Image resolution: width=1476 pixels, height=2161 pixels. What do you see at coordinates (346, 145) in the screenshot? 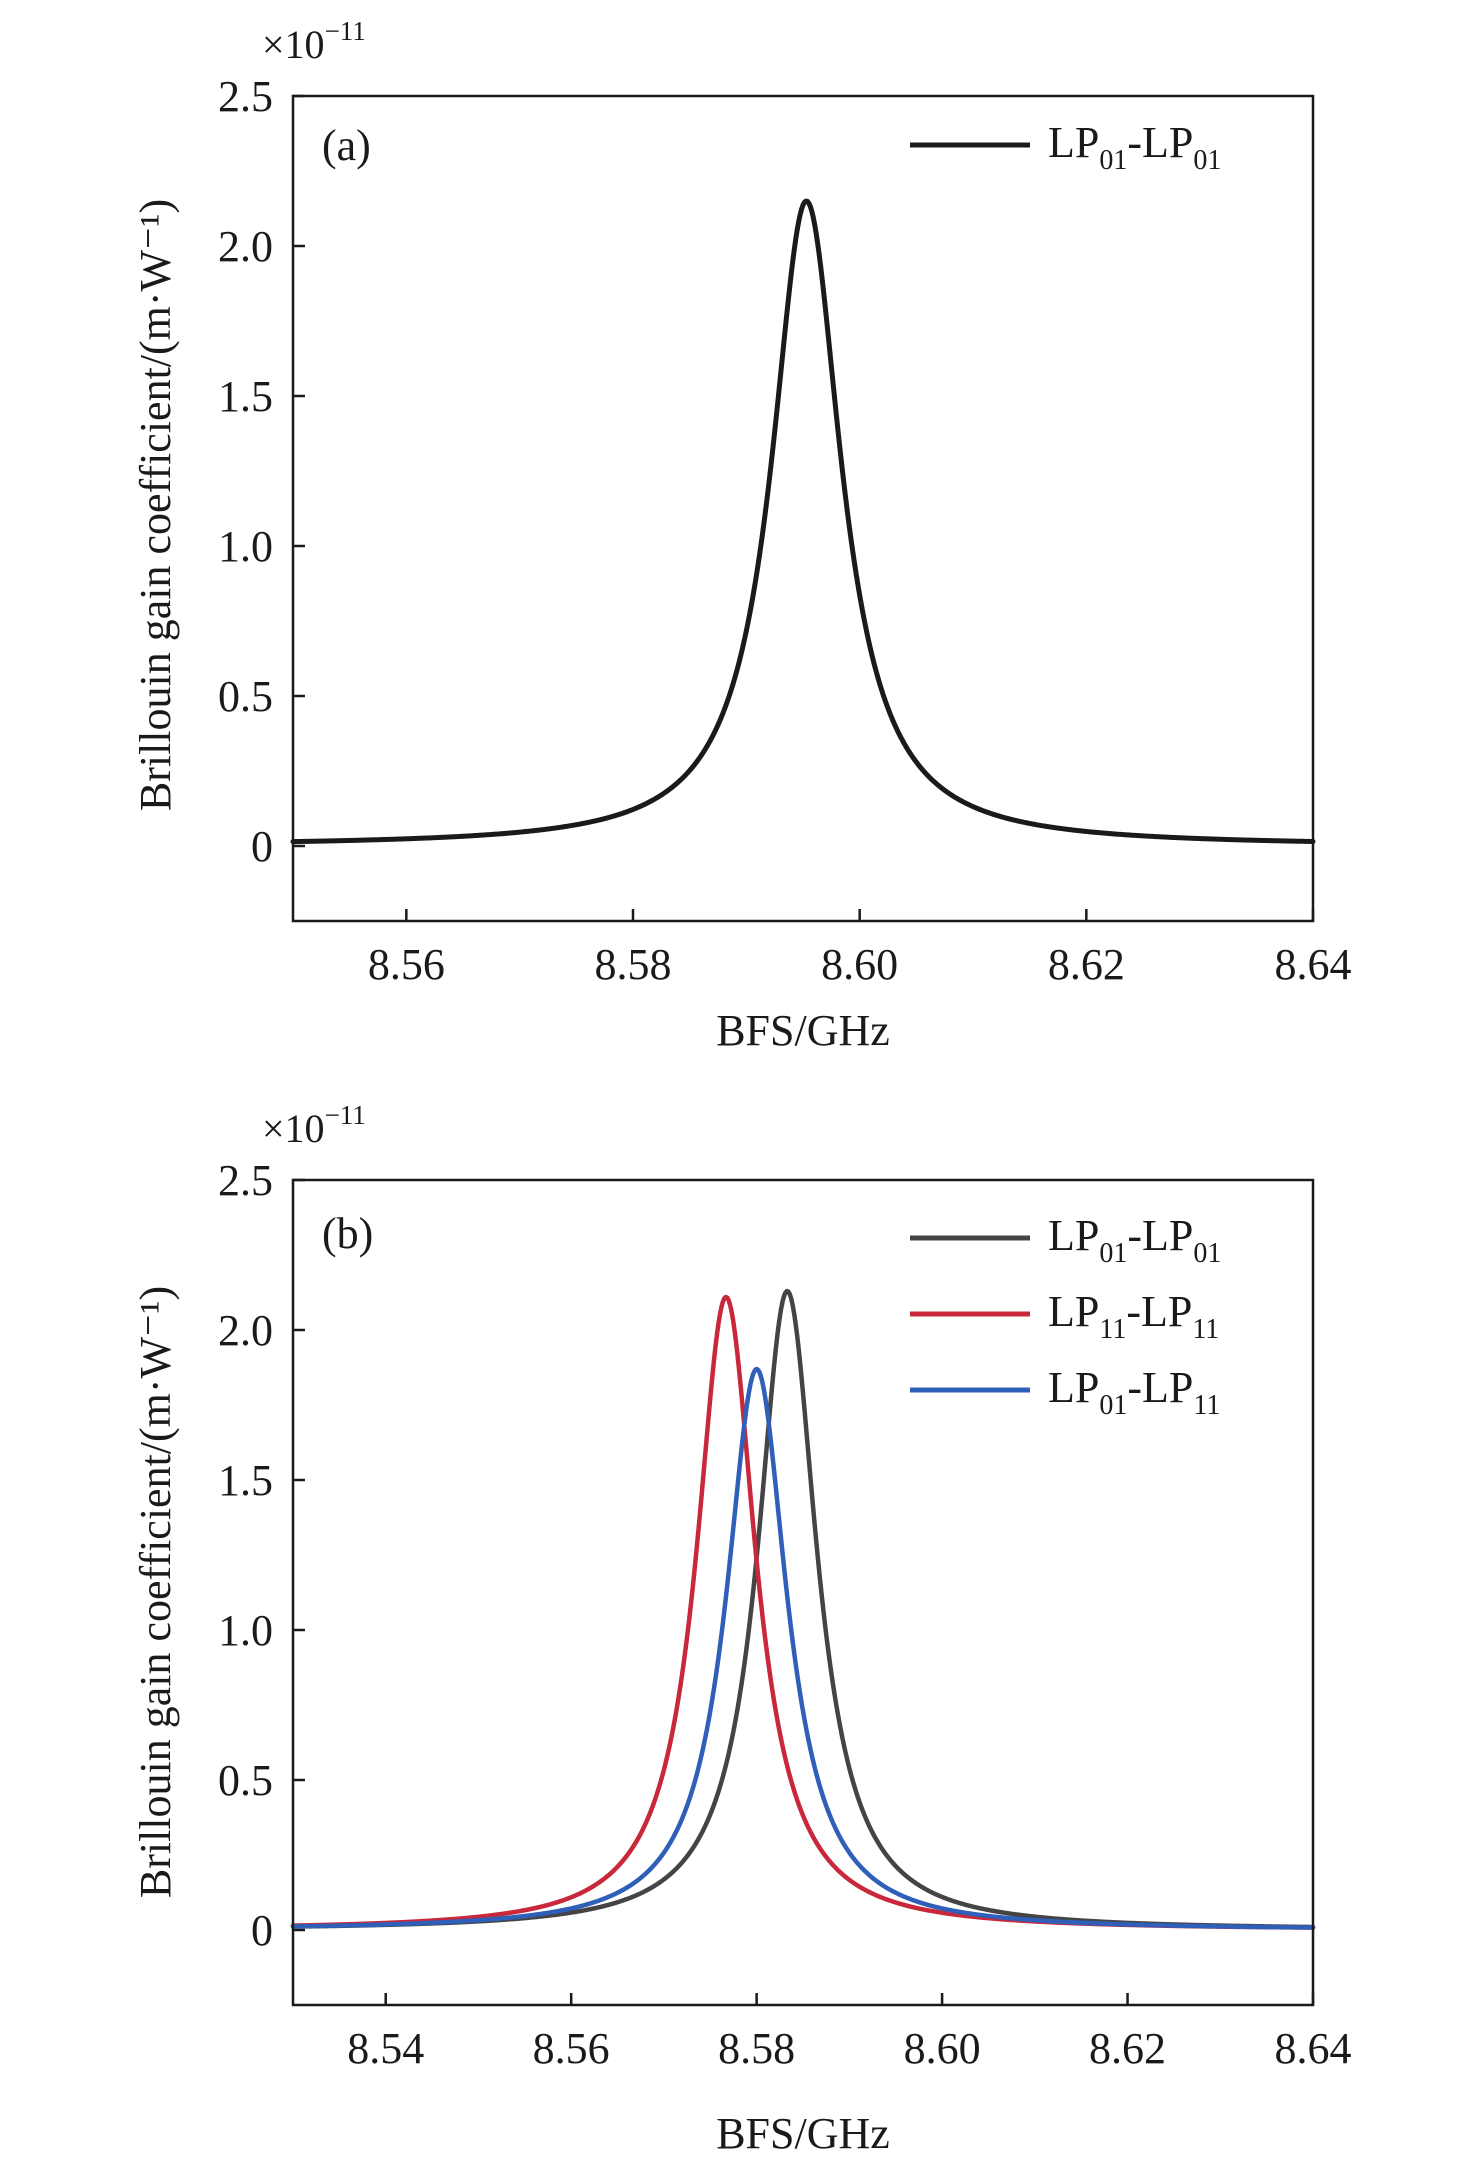
I see `panel-label-a: (a)` at bounding box center [346, 145].